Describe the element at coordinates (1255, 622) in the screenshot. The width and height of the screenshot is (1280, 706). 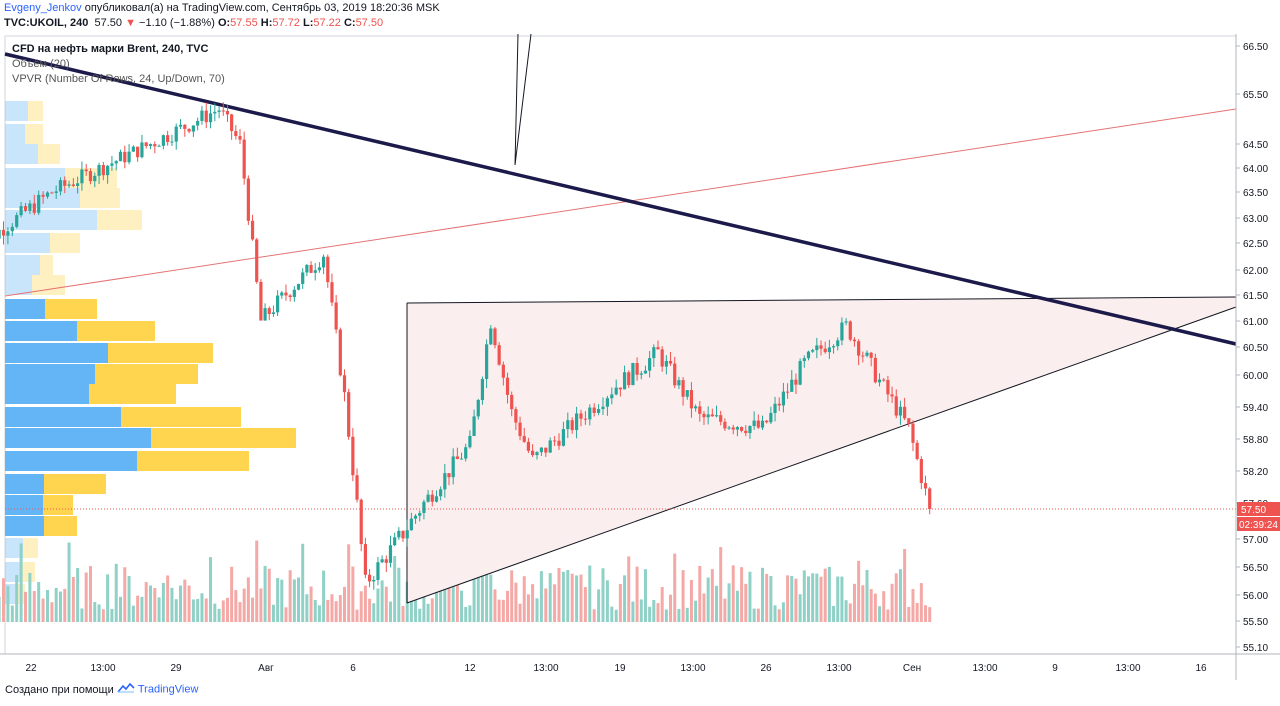
I see `price-tick-label: 55.50` at that location.